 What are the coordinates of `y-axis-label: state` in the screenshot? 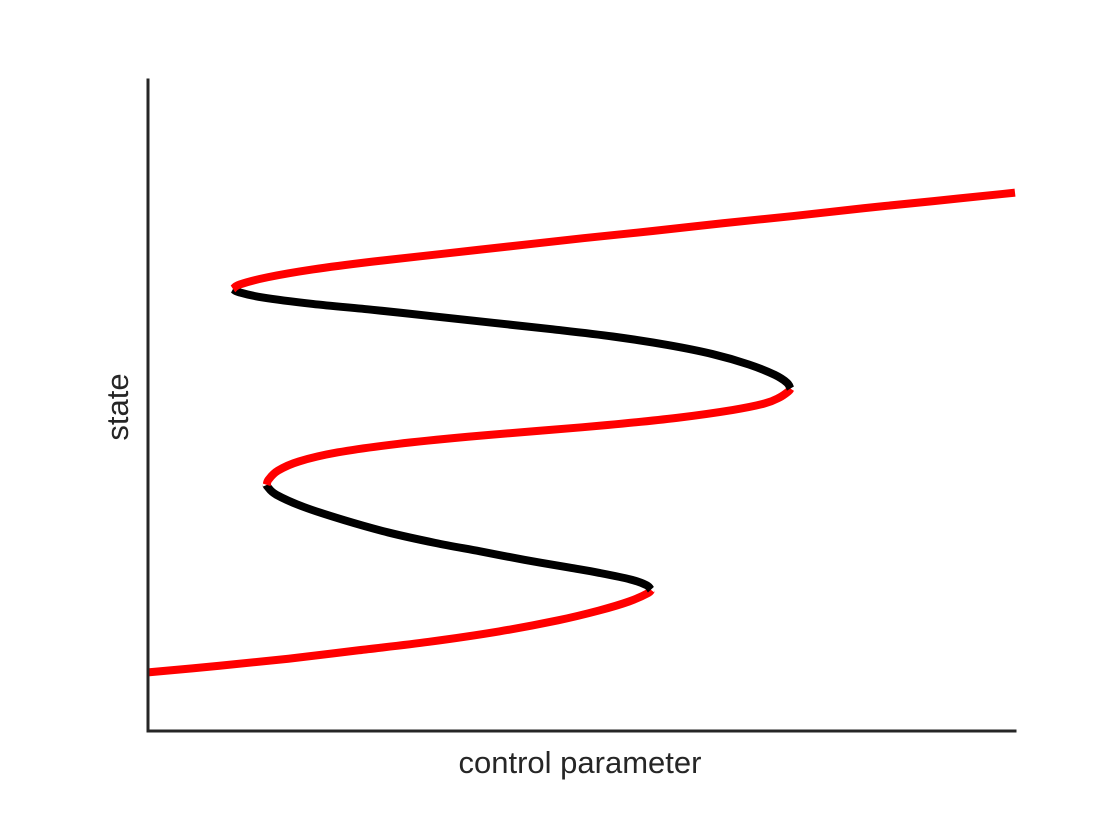 It's located at (117, 406).